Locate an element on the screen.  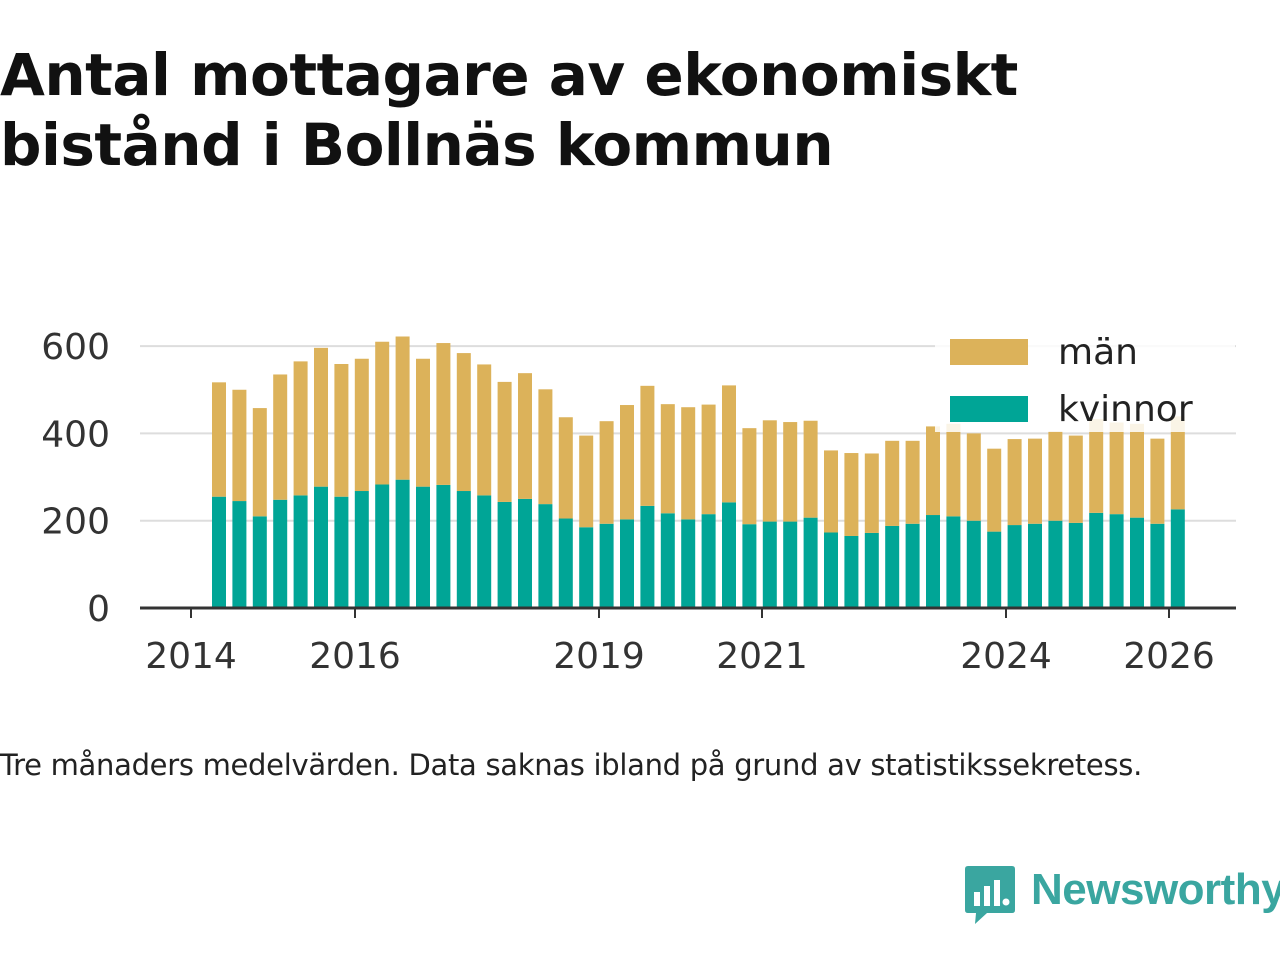
x-tick-label: 2026 is located at coordinates (1169, 656).